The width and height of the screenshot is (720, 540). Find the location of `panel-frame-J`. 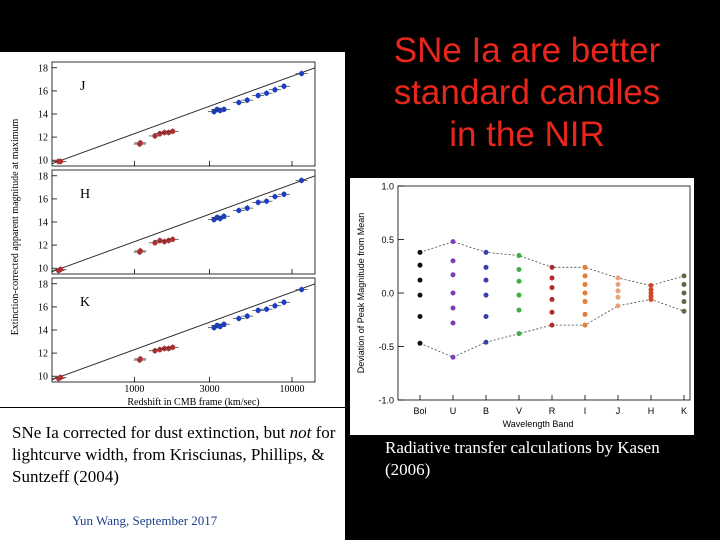

panel-frame-J is located at coordinates (183, 114).